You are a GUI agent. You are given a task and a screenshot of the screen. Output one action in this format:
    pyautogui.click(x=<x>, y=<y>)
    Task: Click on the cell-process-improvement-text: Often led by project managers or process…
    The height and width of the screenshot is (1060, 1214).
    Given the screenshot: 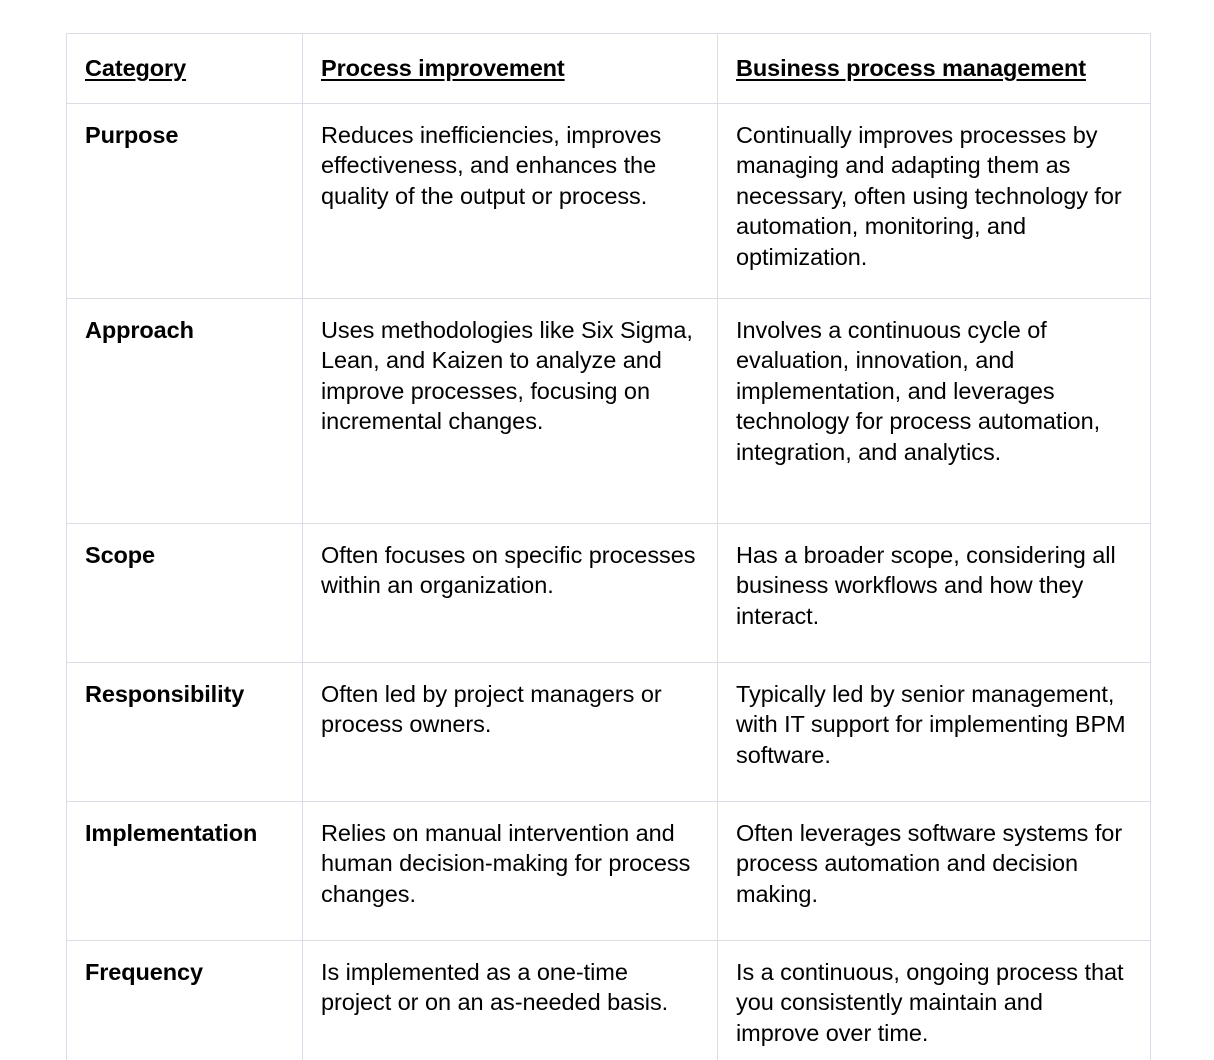 What is the action you would take?
    pyautogui.click(x=491, y=709)
    